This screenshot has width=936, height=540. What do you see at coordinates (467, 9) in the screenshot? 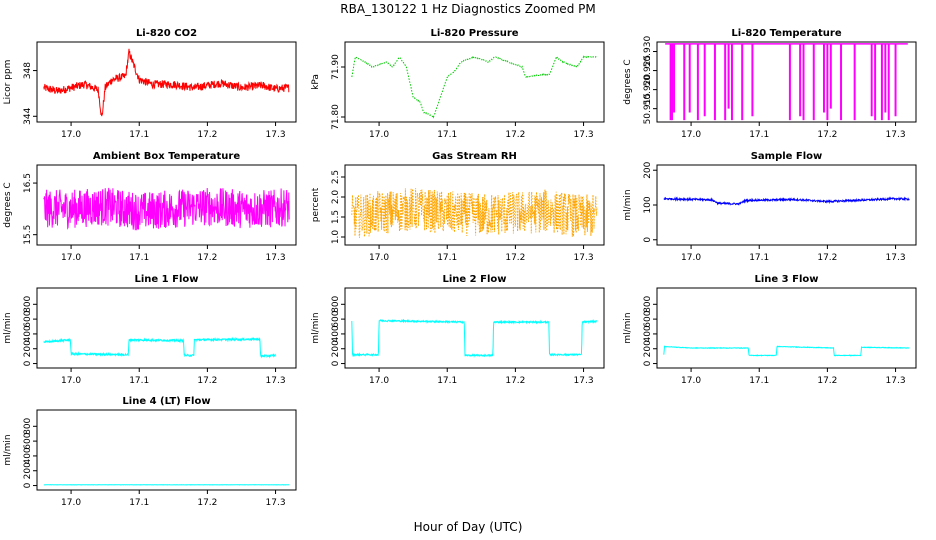
I see `figure-title: RBA_130122 1 Hz Diagnostics Zoomed PM` at bounding box center [467, 9].